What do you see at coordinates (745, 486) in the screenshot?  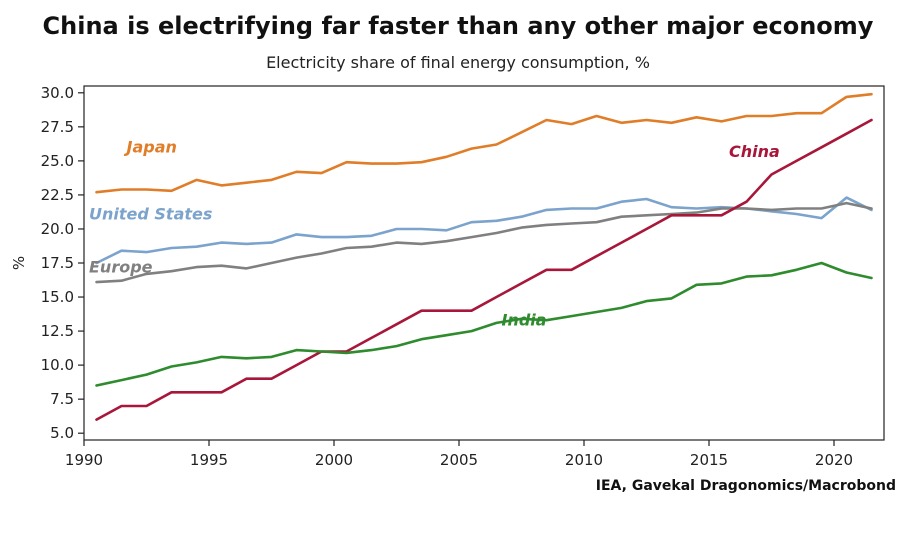 I see `chart-source: IEA, Gavekal Dragonomics/Macrobond` at bounding box center [745, 486].